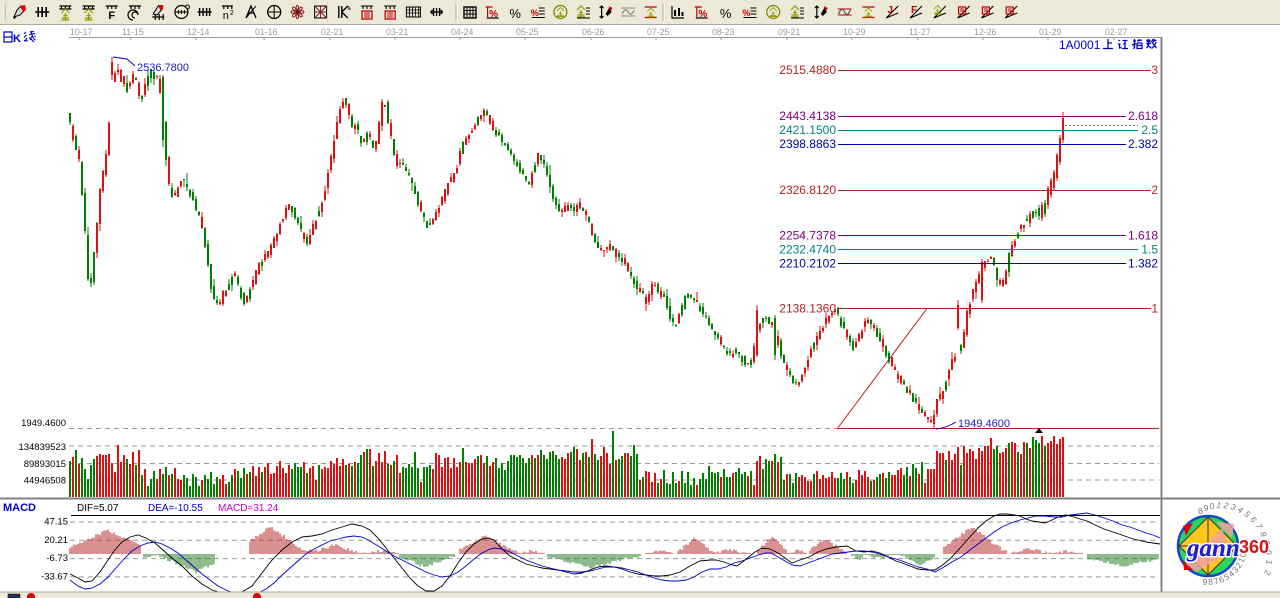 This screenshot has width=1280, height=598. Describe the element at coordinates (226, 16) in the screenshot. I see `svg-text: n` at that location.